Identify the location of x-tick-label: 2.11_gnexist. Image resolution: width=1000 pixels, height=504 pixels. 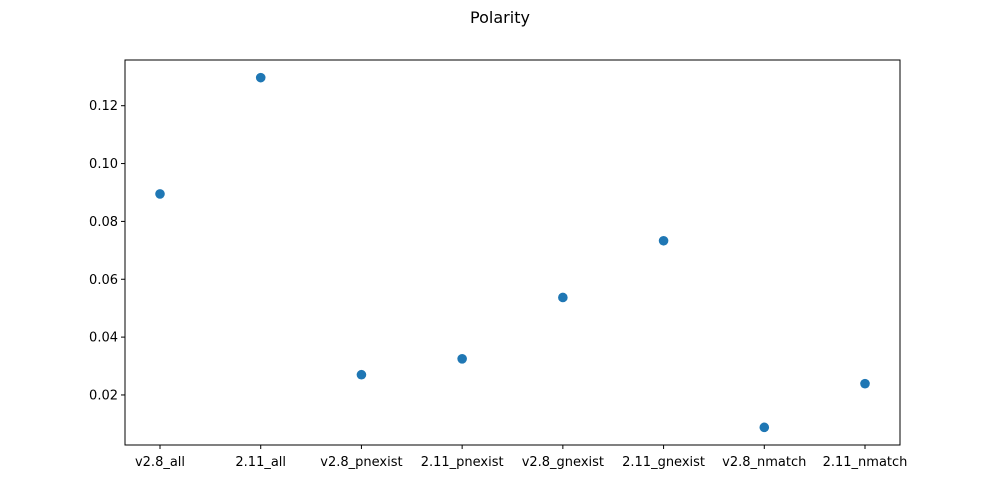
(663, 462).